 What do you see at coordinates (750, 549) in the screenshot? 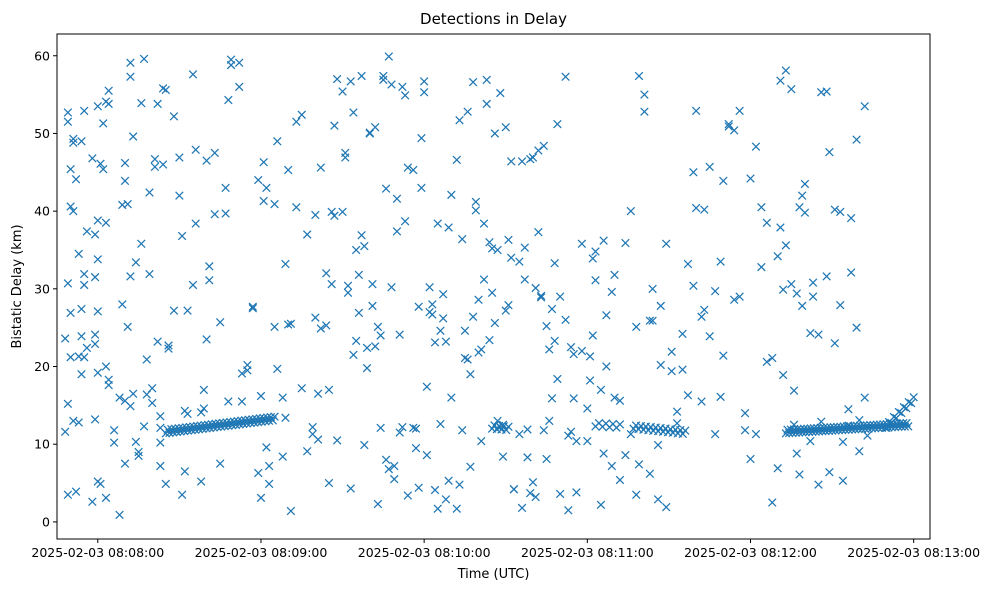
I see `x-tick: 2025-02-03 08:12:00` at bounding box center [750, 549].